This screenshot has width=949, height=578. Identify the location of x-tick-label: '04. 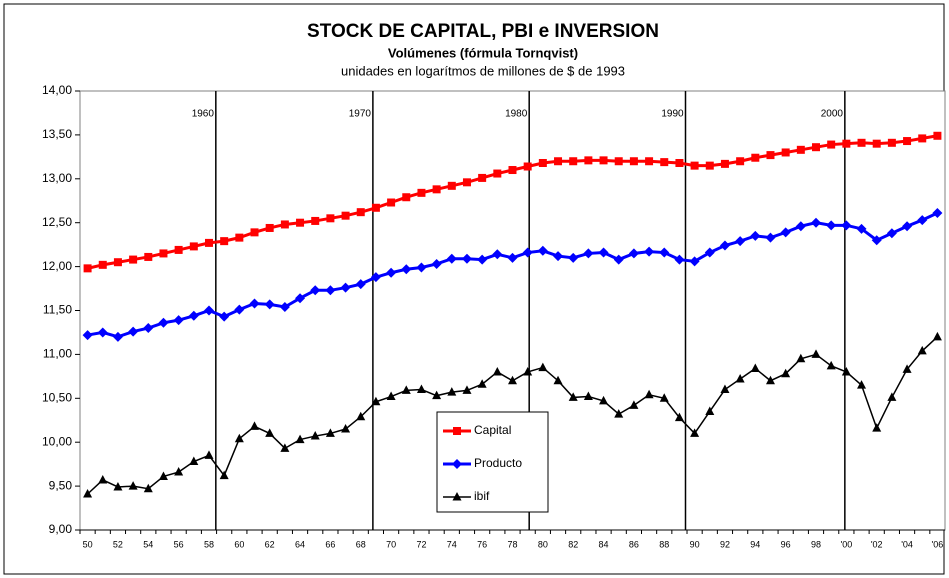
(907, 544).